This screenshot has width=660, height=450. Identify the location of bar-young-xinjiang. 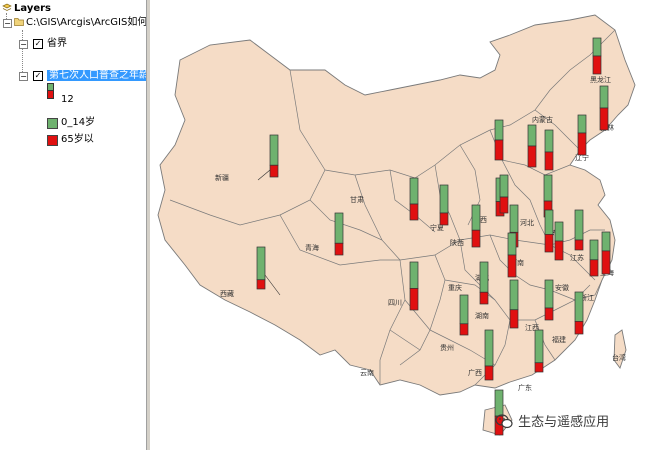
(274, 150).